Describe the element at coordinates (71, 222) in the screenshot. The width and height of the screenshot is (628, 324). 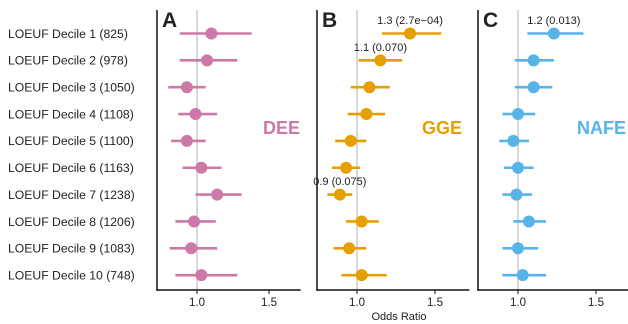
I see `row-label: LOEUF Decile 8 (1206)` at that location.